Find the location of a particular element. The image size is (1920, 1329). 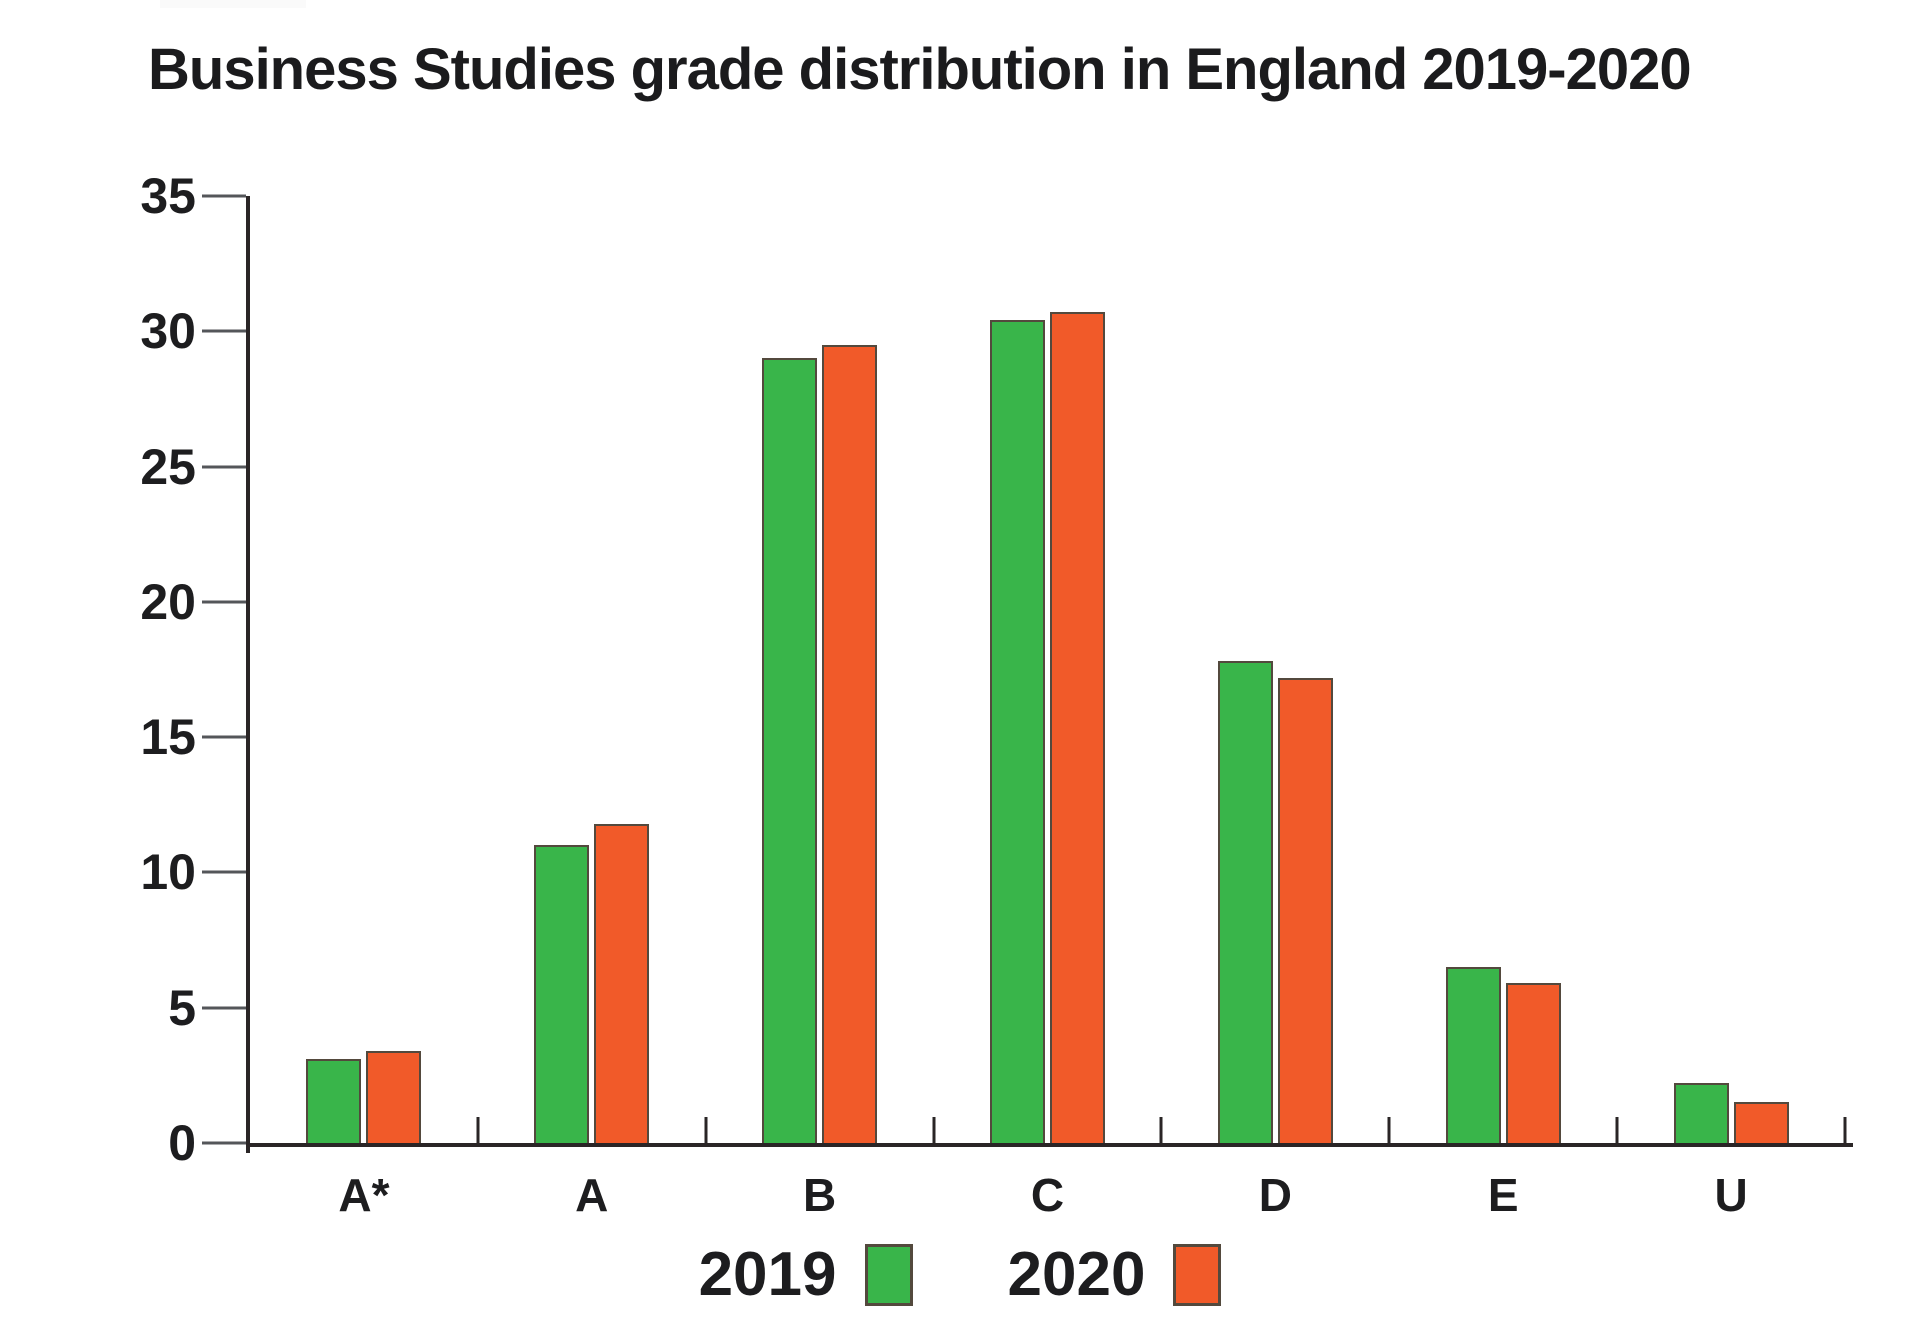

bar-2019-B is located at coordinates (790, 750).